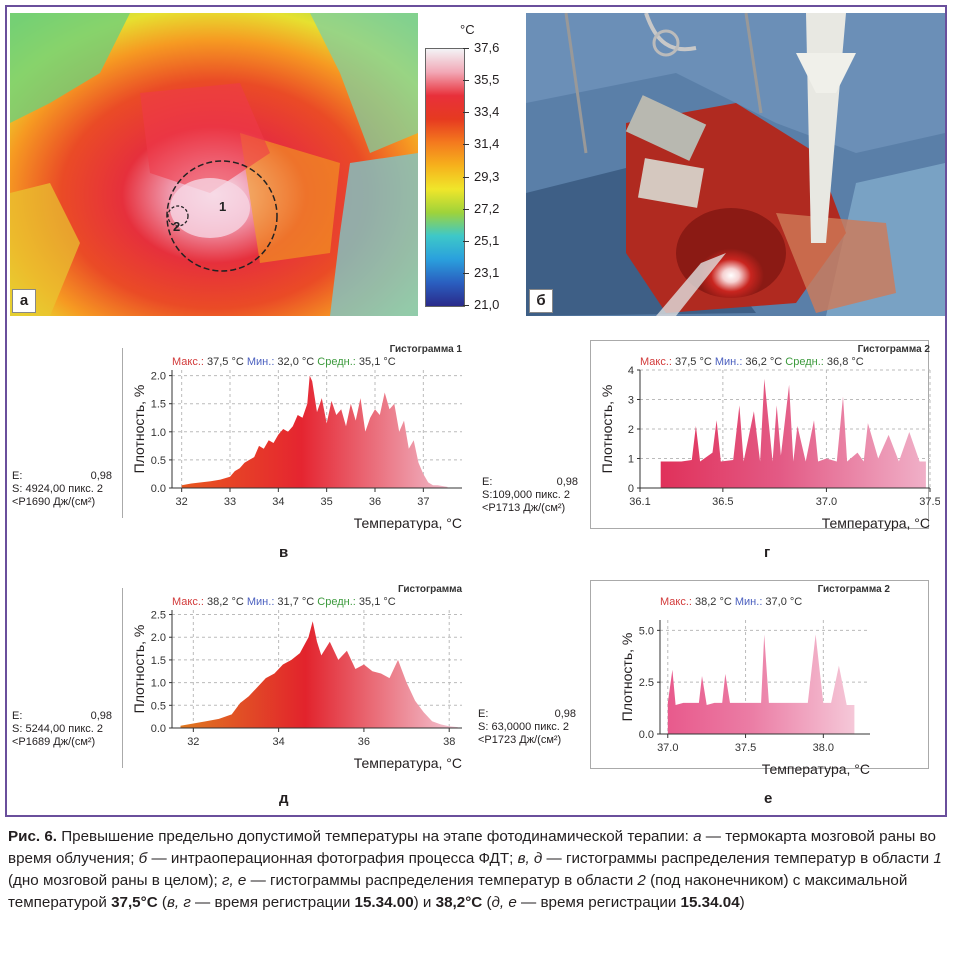 This screenshot has height=954, width=958. What do you see at coordinates (735, 164) in the screenshot?
I see `surgery-photo` at bounding box center [735, 164].